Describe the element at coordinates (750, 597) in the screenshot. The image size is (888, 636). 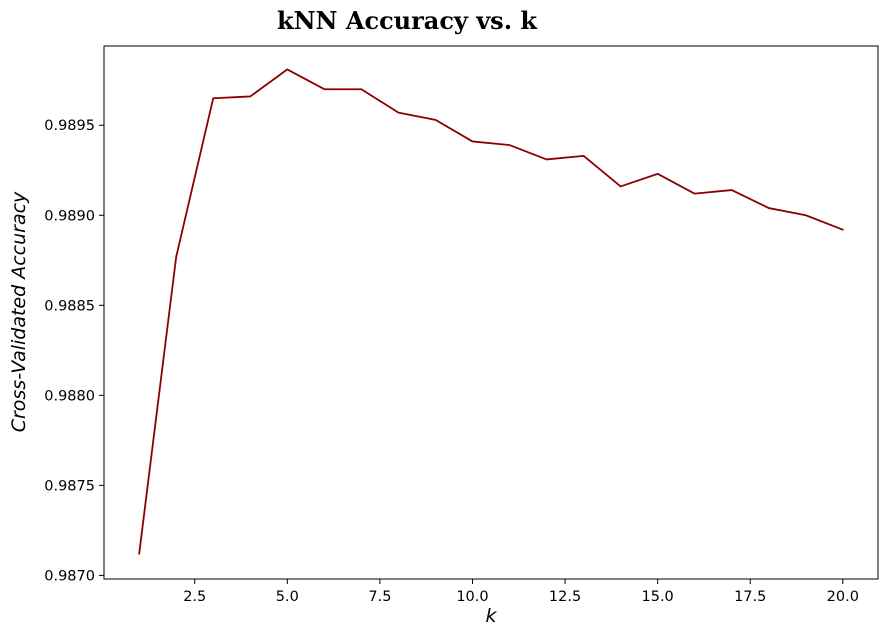
I see `x-tick-label: 17.5` at that location.